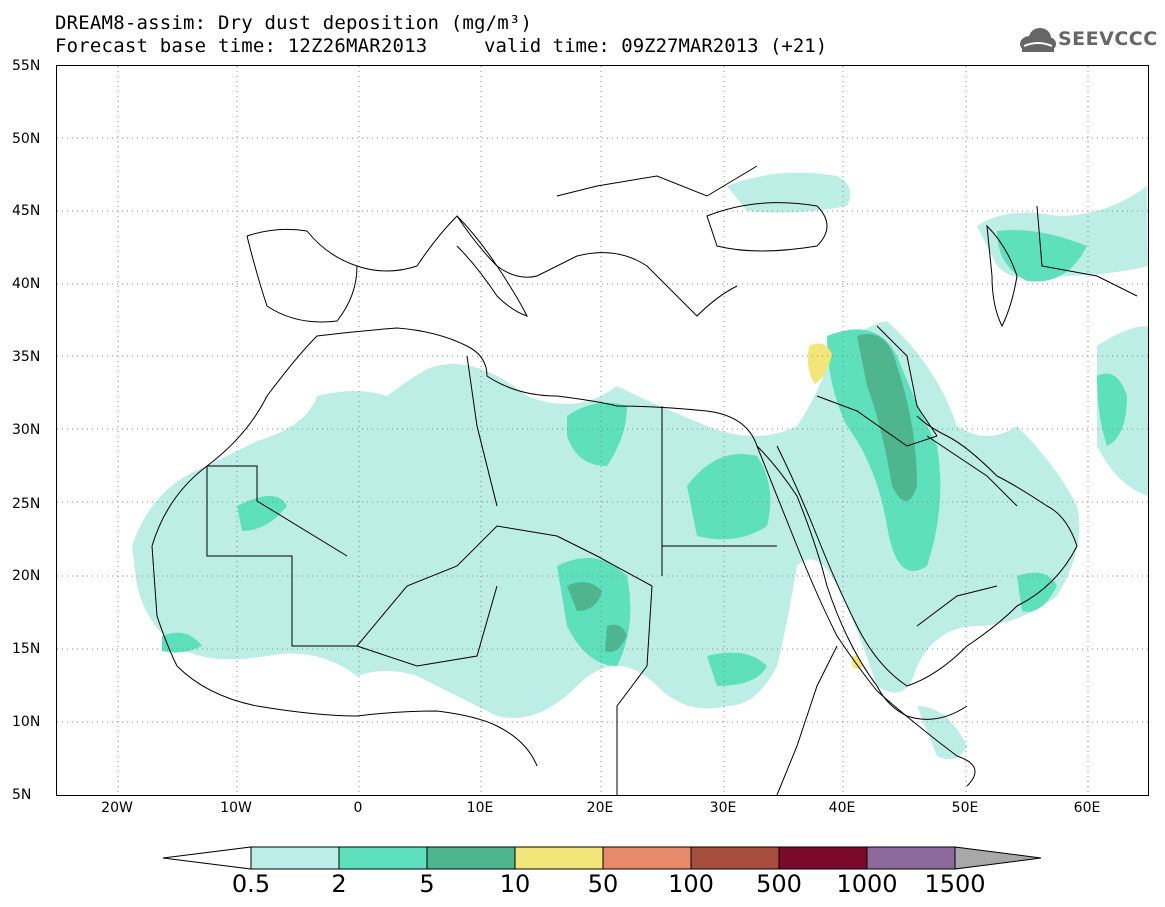  What do you see at coordinates (26, 722) in the screenshot?
I see `lat-label-10n: 10N` at bounding box center [26, 722].